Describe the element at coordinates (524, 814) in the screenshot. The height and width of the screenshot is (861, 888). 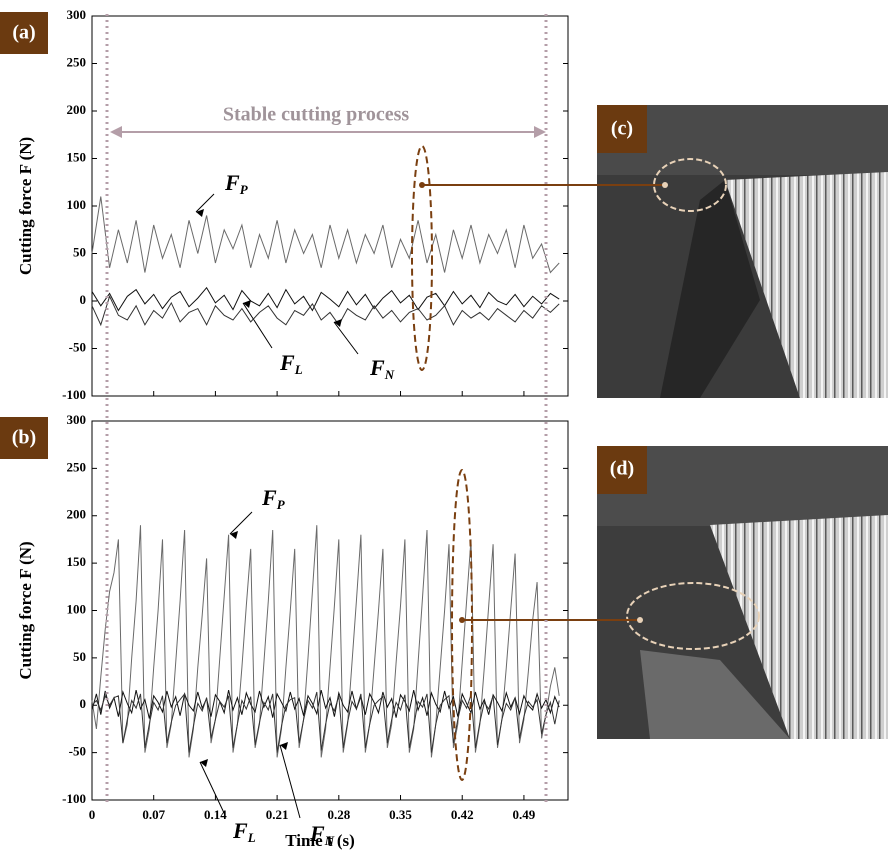
I see `x-tick-label: 0.49` at that location.